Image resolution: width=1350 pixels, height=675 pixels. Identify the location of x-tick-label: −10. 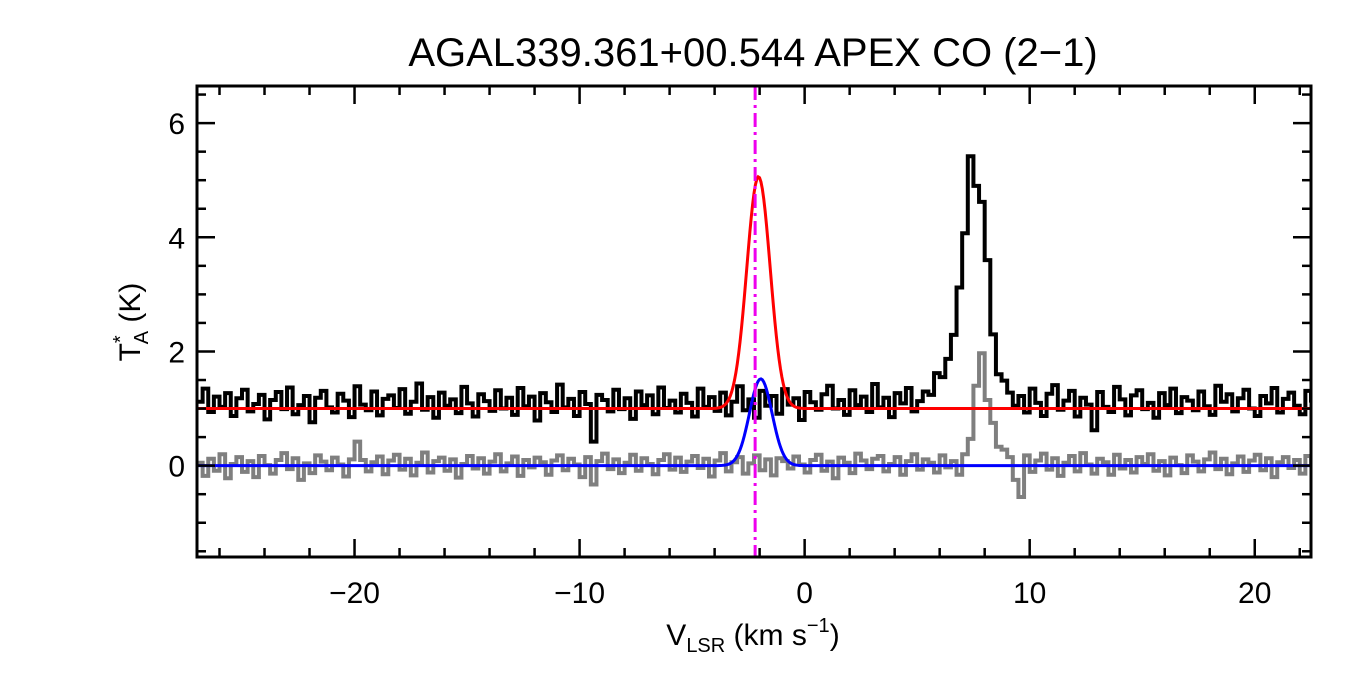
(579, 593).